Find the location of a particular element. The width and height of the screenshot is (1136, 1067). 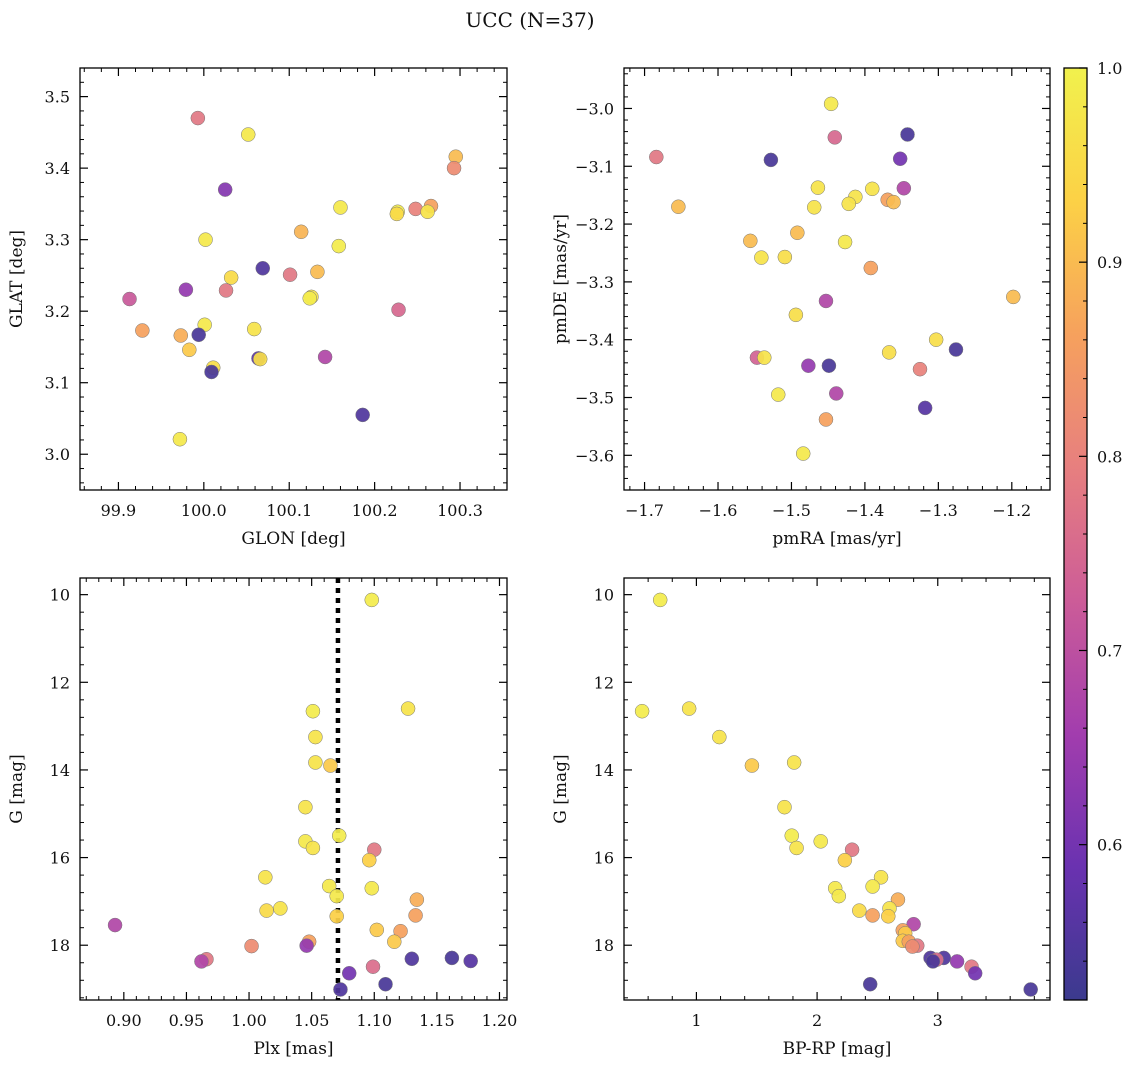

y-tick-label: 3.2 is located at coordinates (57, 311).